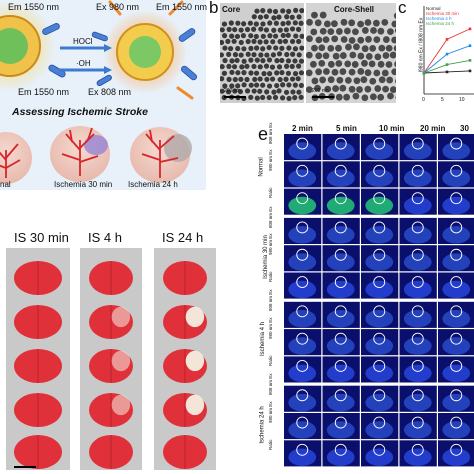  I want to click on legend-ischemia-24h: Ischemia 24 h, so click(440, 23).